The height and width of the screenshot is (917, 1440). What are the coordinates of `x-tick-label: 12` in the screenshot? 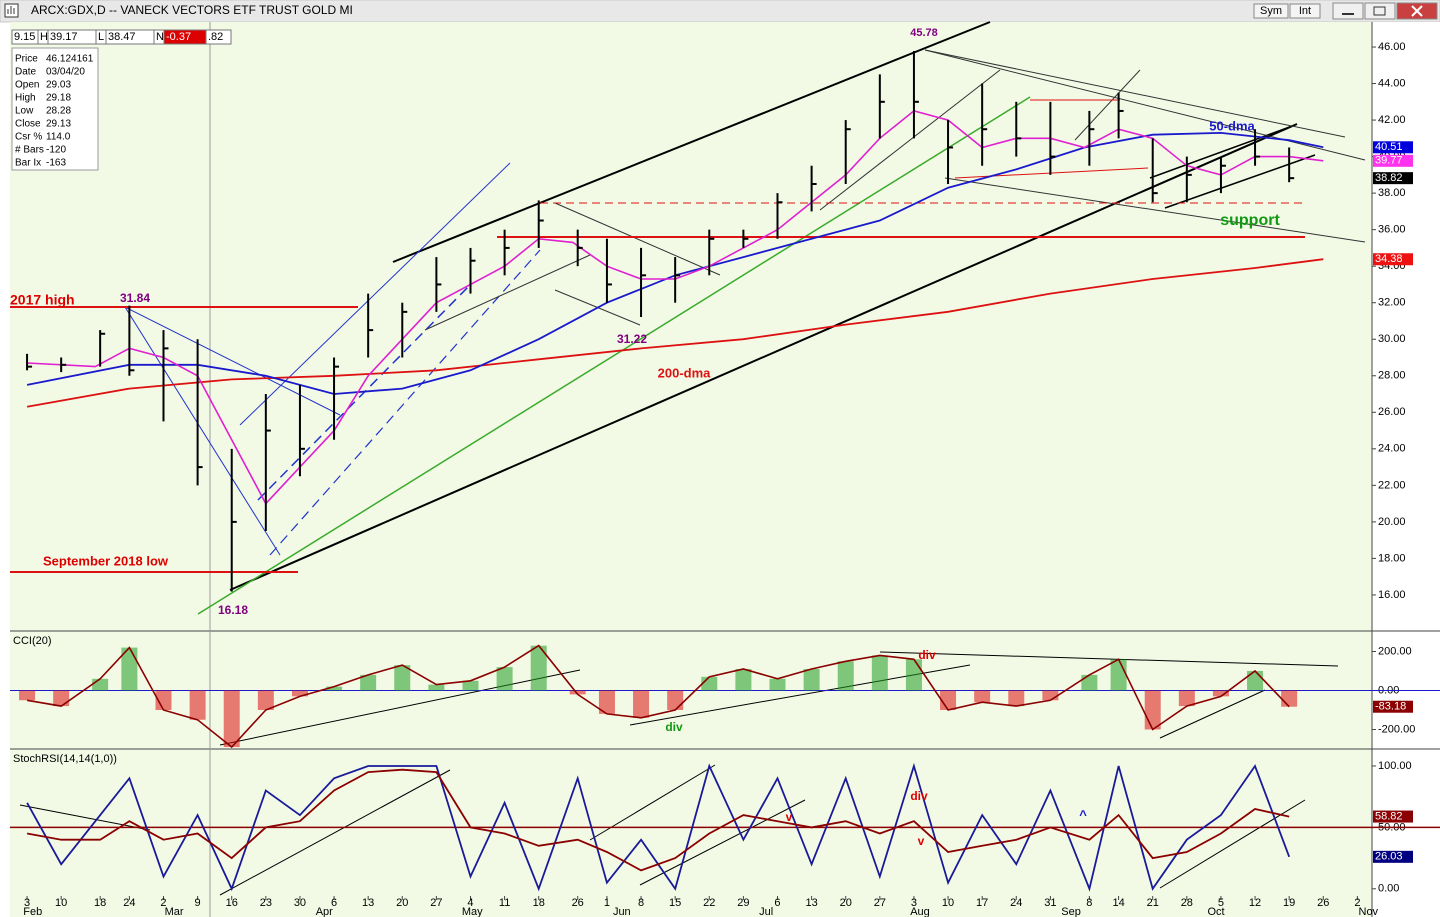 It's located at (1255, 903).